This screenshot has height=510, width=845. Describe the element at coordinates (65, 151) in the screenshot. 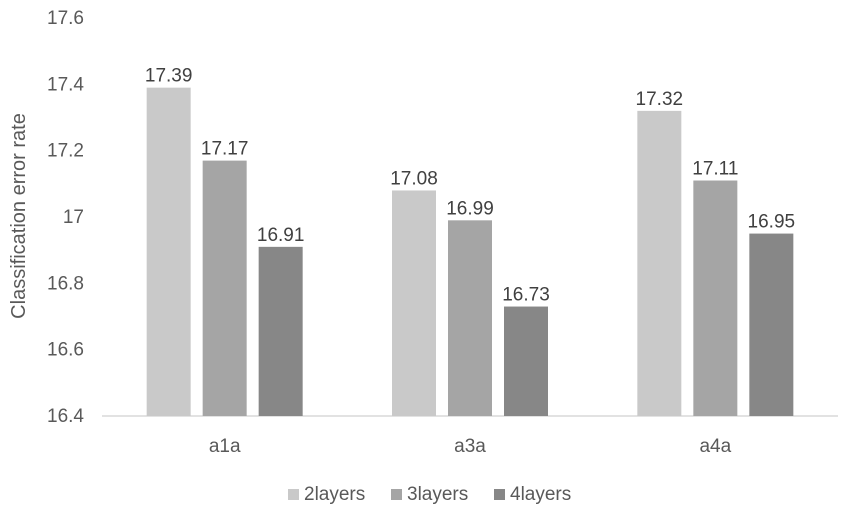

I see `y-tick-label: 17.2` at that location.